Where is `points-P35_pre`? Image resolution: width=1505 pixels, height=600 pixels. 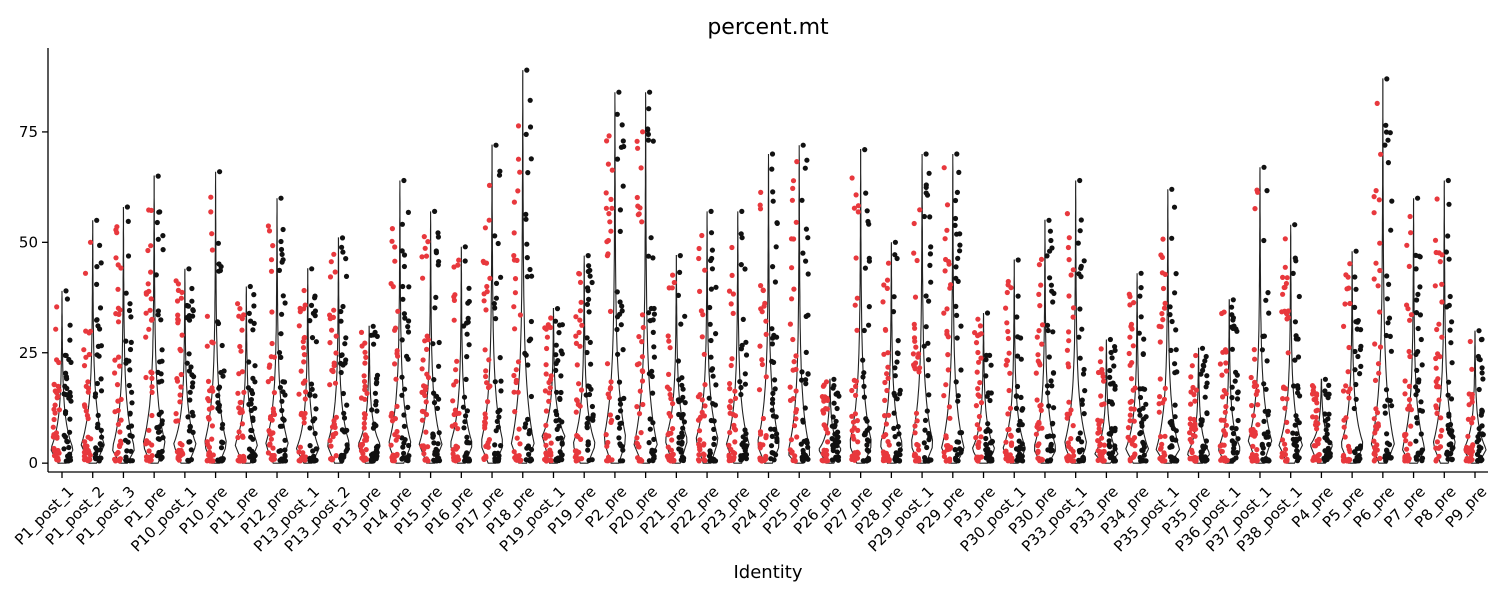
points-P35_pre is located at coordinates (1198, 404).